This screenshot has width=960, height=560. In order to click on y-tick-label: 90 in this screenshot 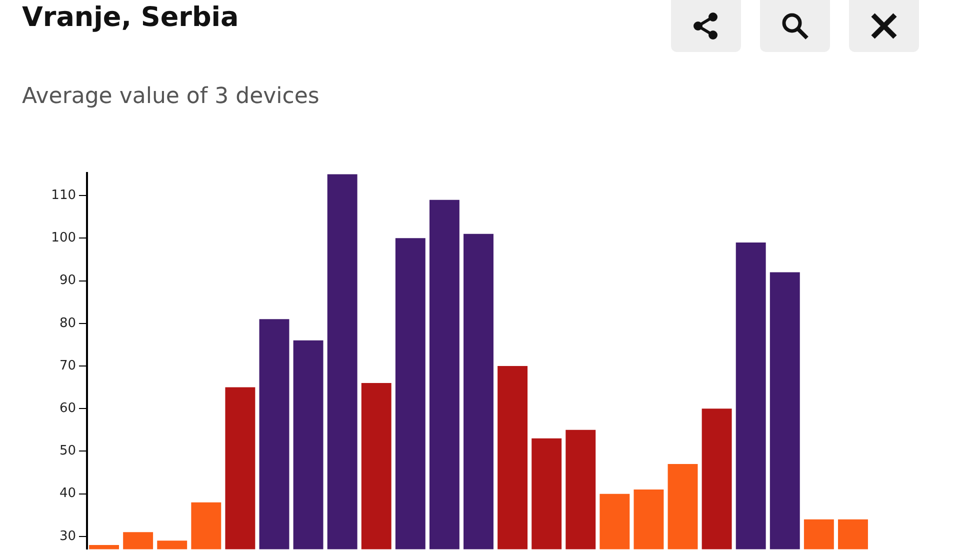, I will do `click(67, 280)`.